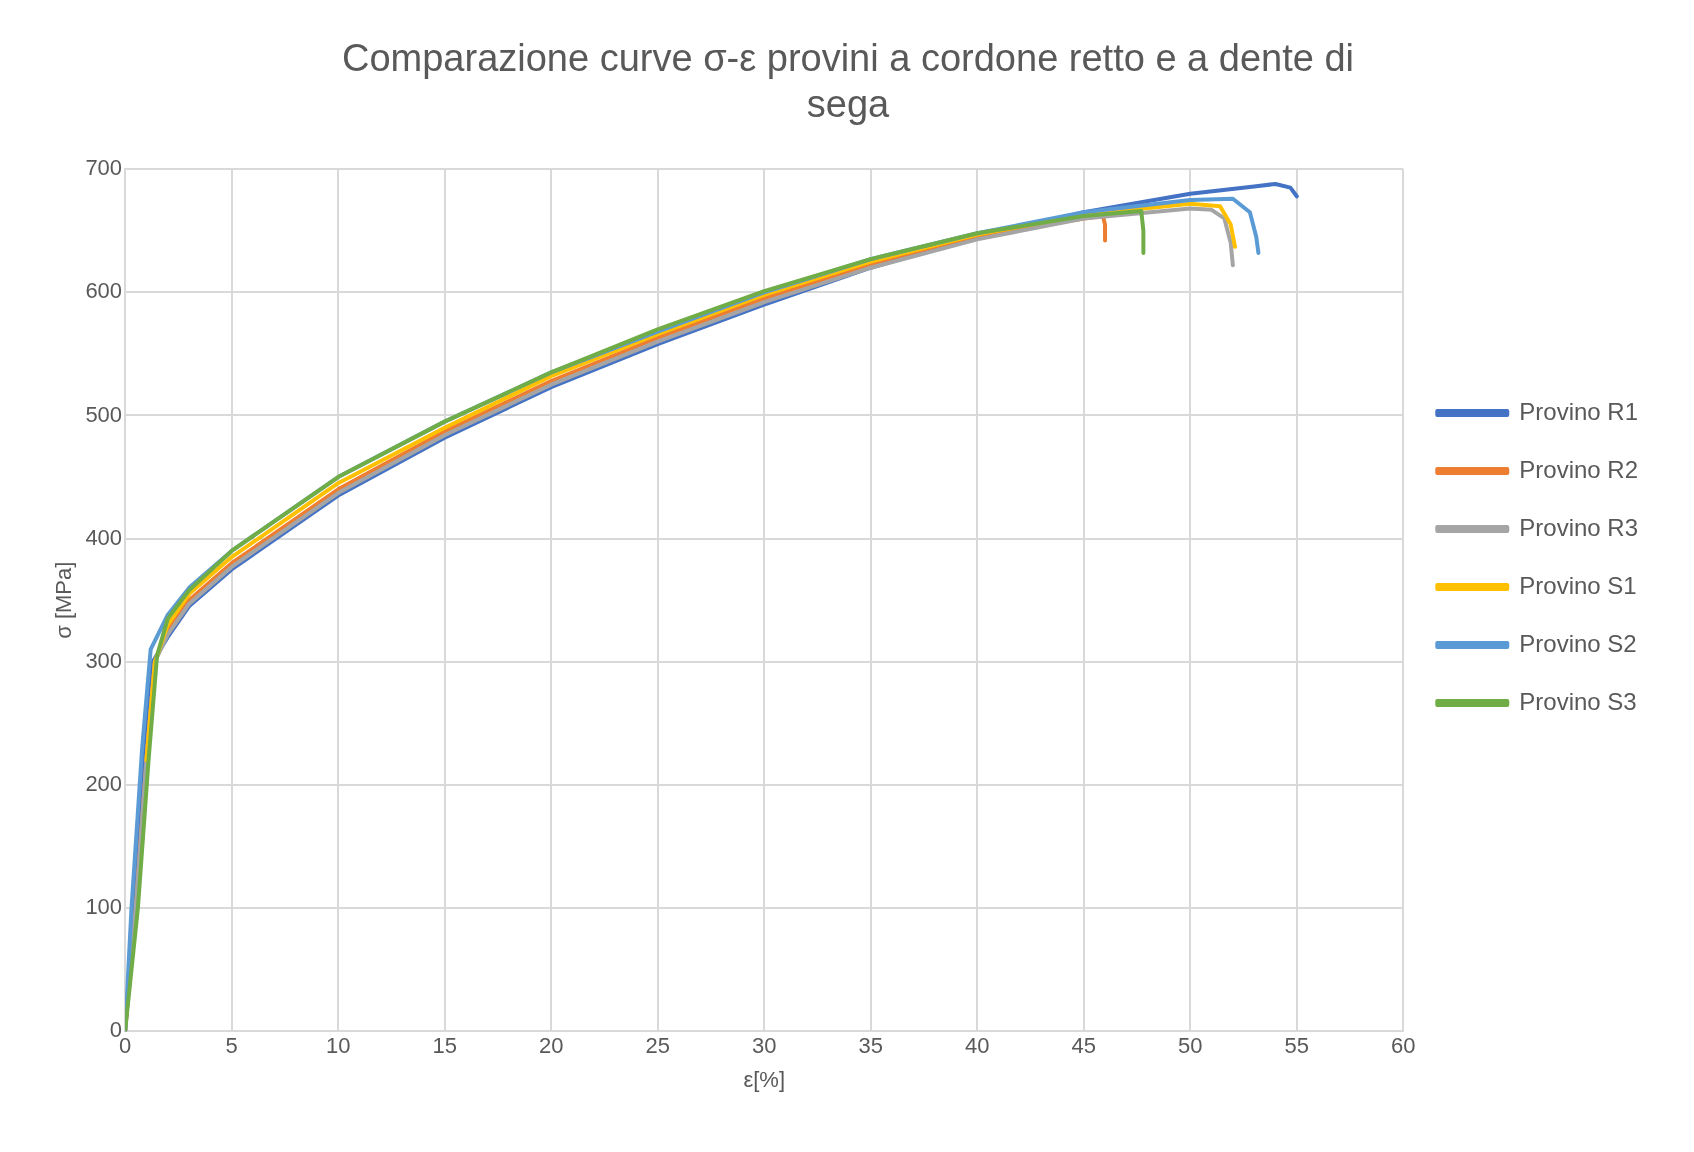  What do you see at coordinates (1083, 1046) in the screenshot?
I see `x-tick-label: 45` at bounding box center [1083, 1046].